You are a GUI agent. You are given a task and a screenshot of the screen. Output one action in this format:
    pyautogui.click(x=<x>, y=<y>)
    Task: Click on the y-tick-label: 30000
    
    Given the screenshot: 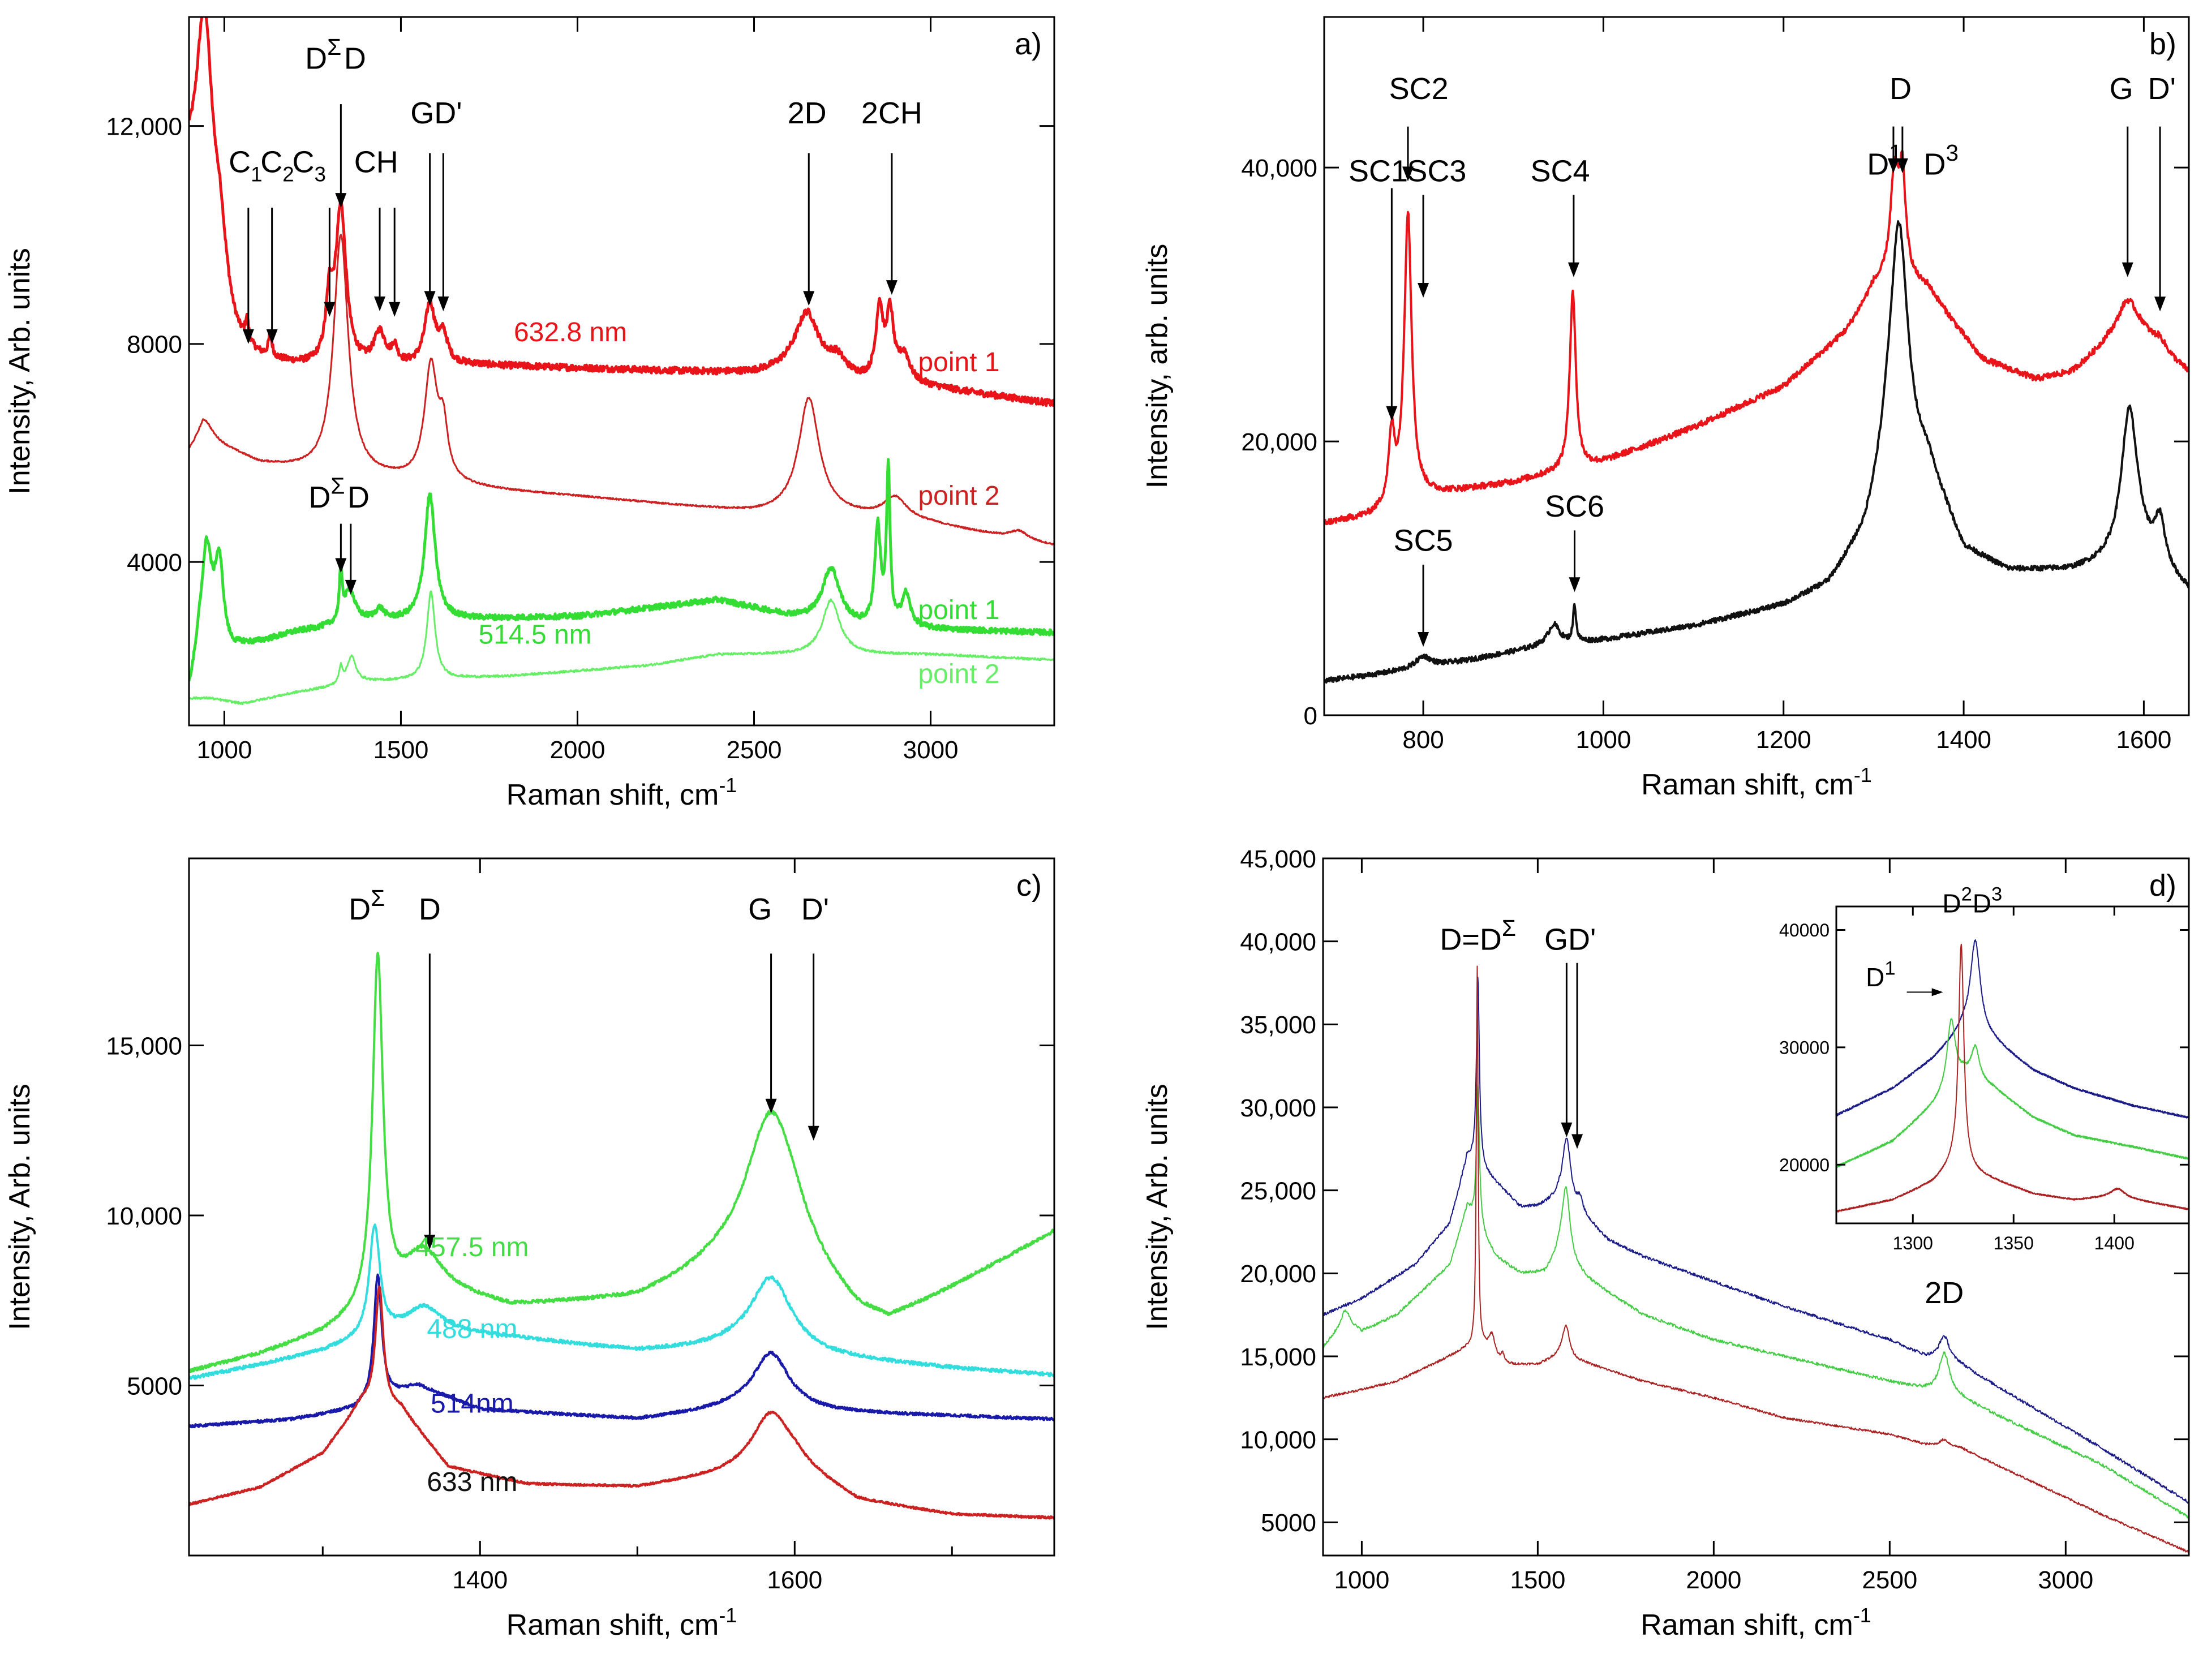 What is the action you would take?
    pyautogui.click(x=1804, y=1047)
    